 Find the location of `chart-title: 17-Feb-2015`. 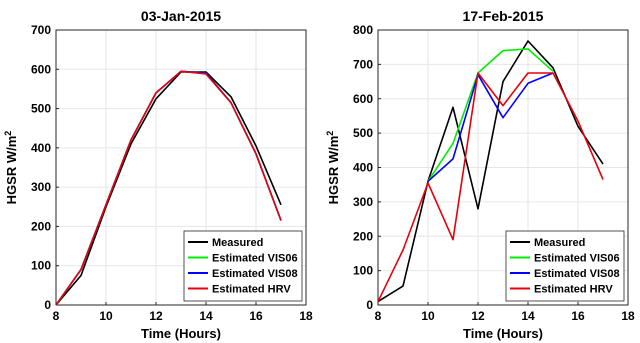

chart-title: 17-Feb-2015 is located at coordinates (503, 16).